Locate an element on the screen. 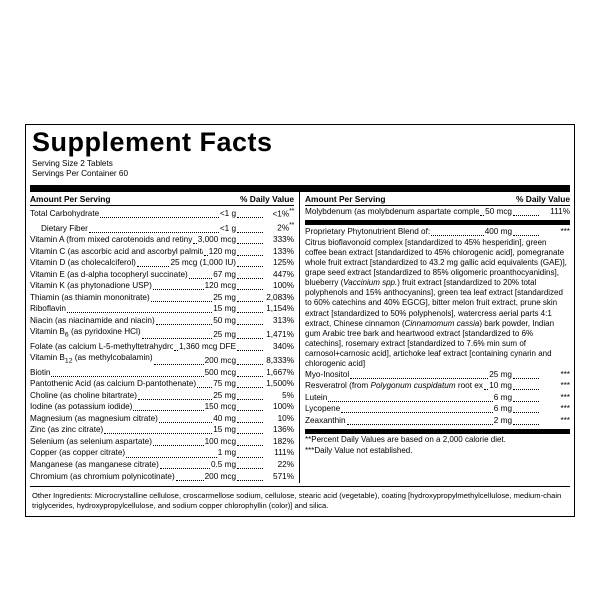 The width and height of the screenshot is (600, 600). nutrient-amount: 500 mcg is located at coordinates (220, 372).